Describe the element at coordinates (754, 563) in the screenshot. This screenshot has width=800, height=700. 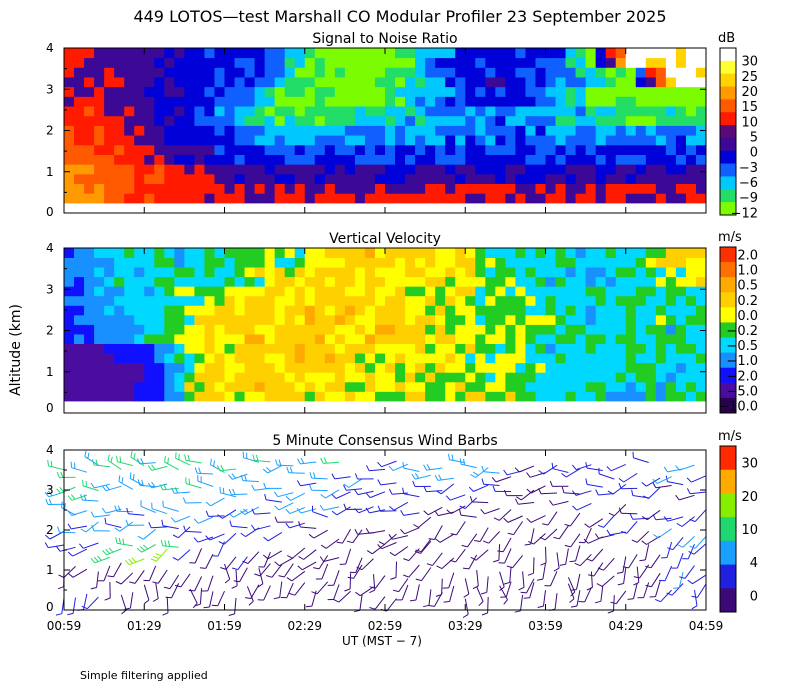
I see `colorbar-label: 4` at that location.